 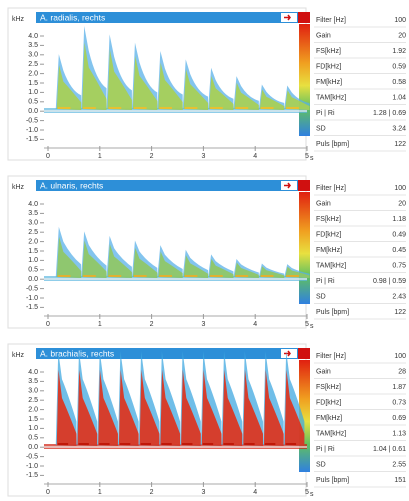 I want to click on param-value: 100, so click(x=400, y=188).